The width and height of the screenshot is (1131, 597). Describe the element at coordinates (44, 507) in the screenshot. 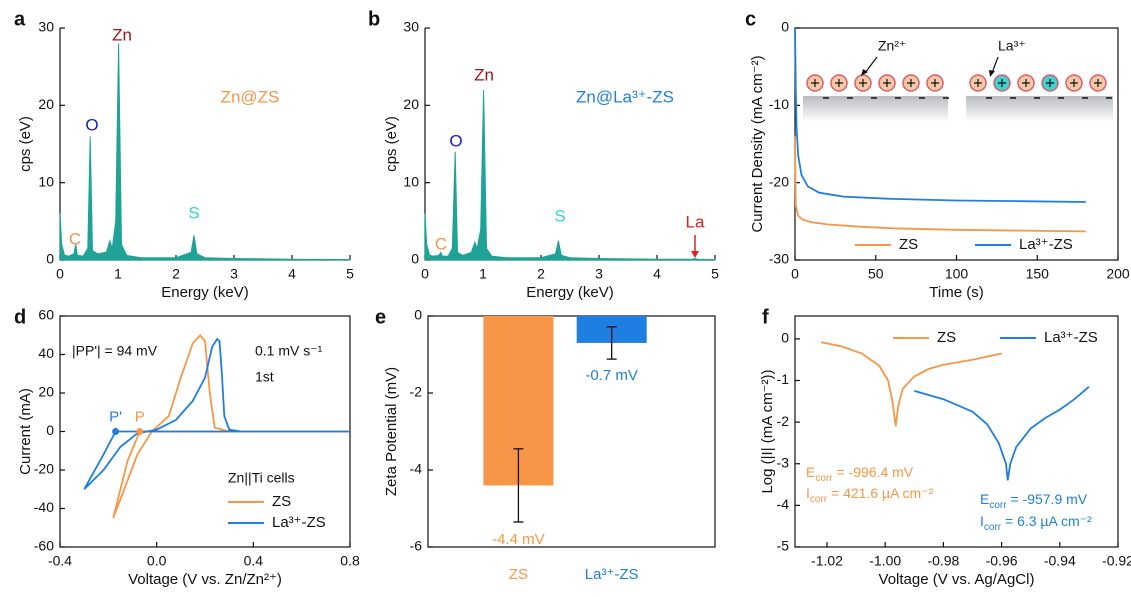

I see `y-tick-label: -40` at that location.